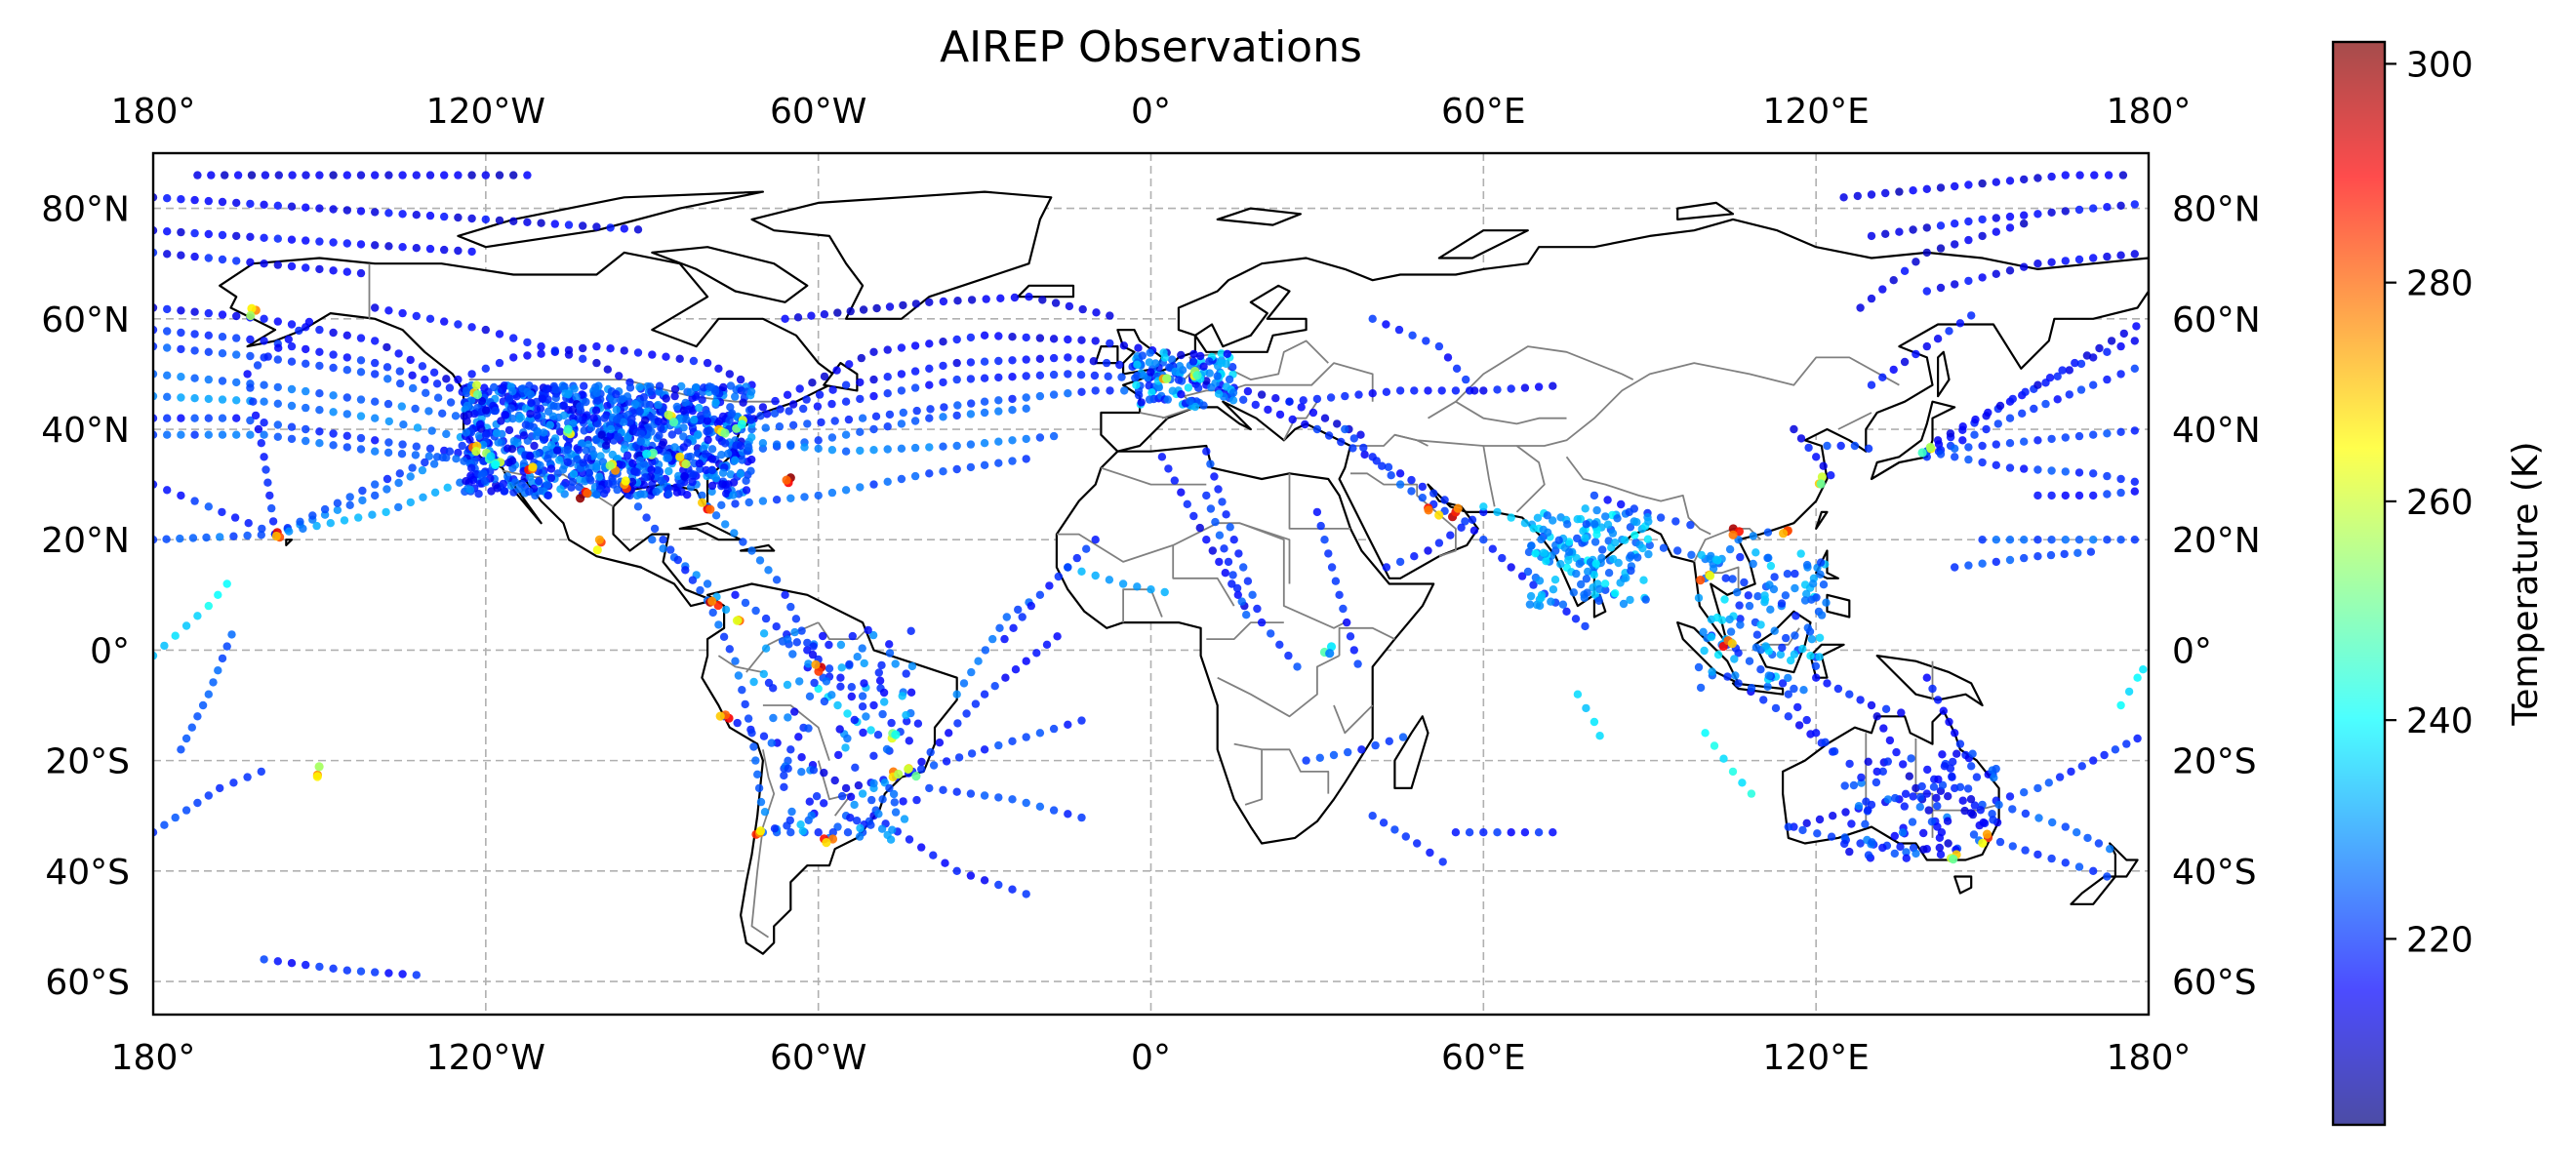 The width and height of the screenshot is (2576, 1158). Describe the element at coordinates (1151, 1058) in the screenshot. I see `lon-labels-bottom: 180° 120°W 60°W 0° 60°E 120°E 180°` at that location.